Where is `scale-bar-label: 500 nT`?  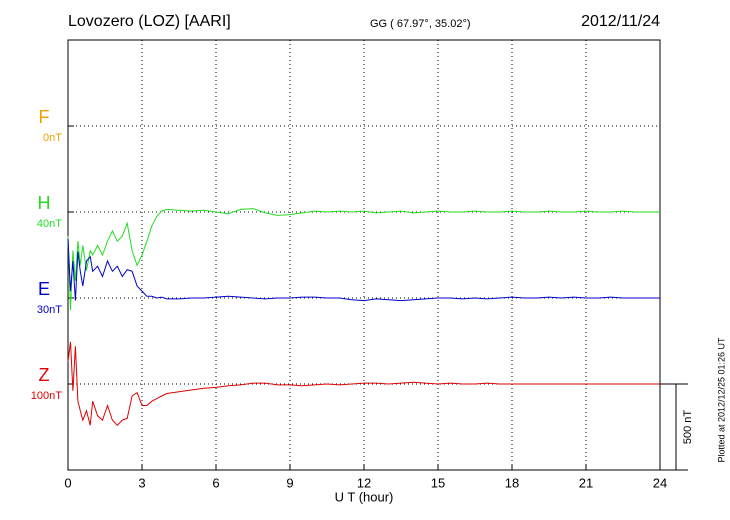
scale-bar-label: 500 nT is located at coordinates (688, 427).